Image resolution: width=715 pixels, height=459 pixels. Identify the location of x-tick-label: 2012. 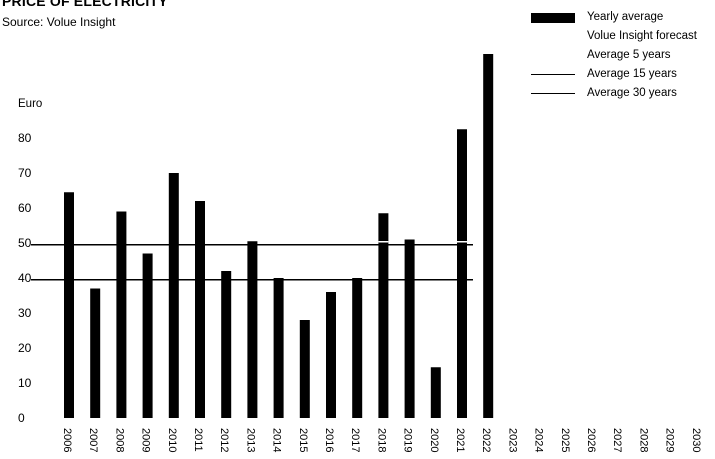
(224, 440).